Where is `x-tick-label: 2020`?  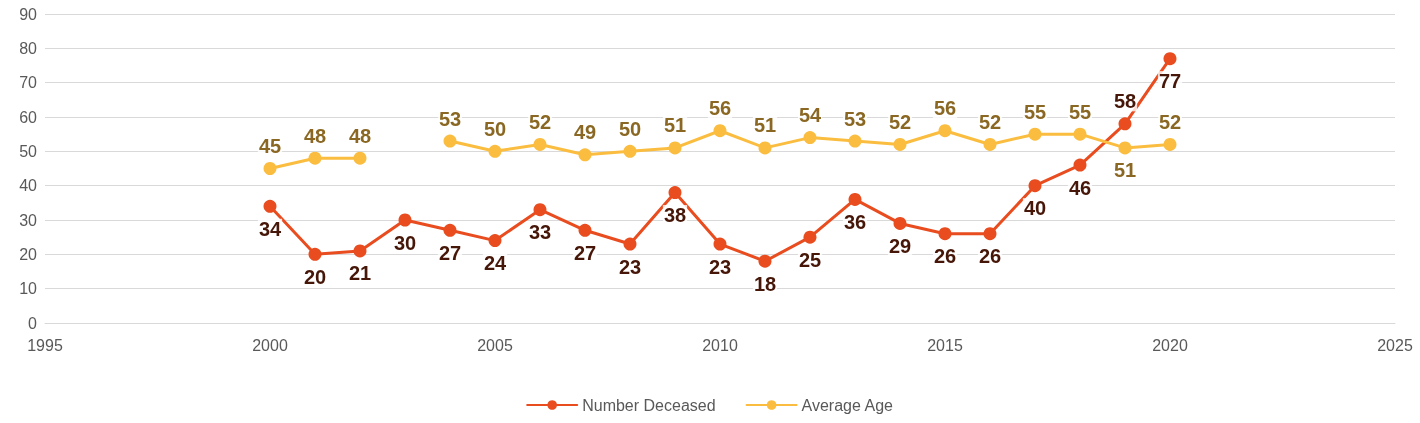
x-tick-label: 2020 is located at coordinates (1170, 345).